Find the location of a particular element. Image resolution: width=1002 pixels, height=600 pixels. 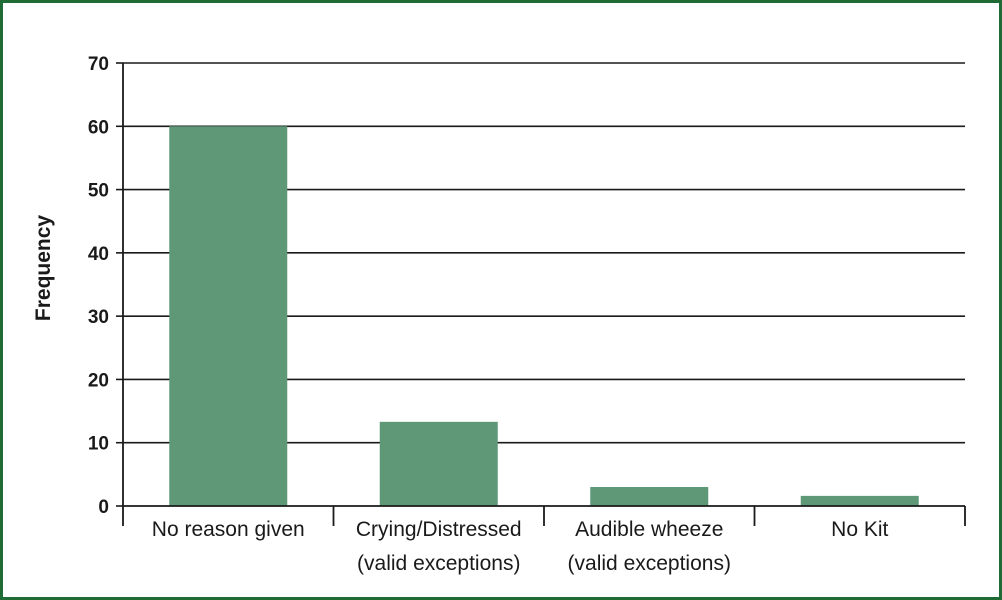

x-category-label: No Kit is located at coordinates (859, 529).